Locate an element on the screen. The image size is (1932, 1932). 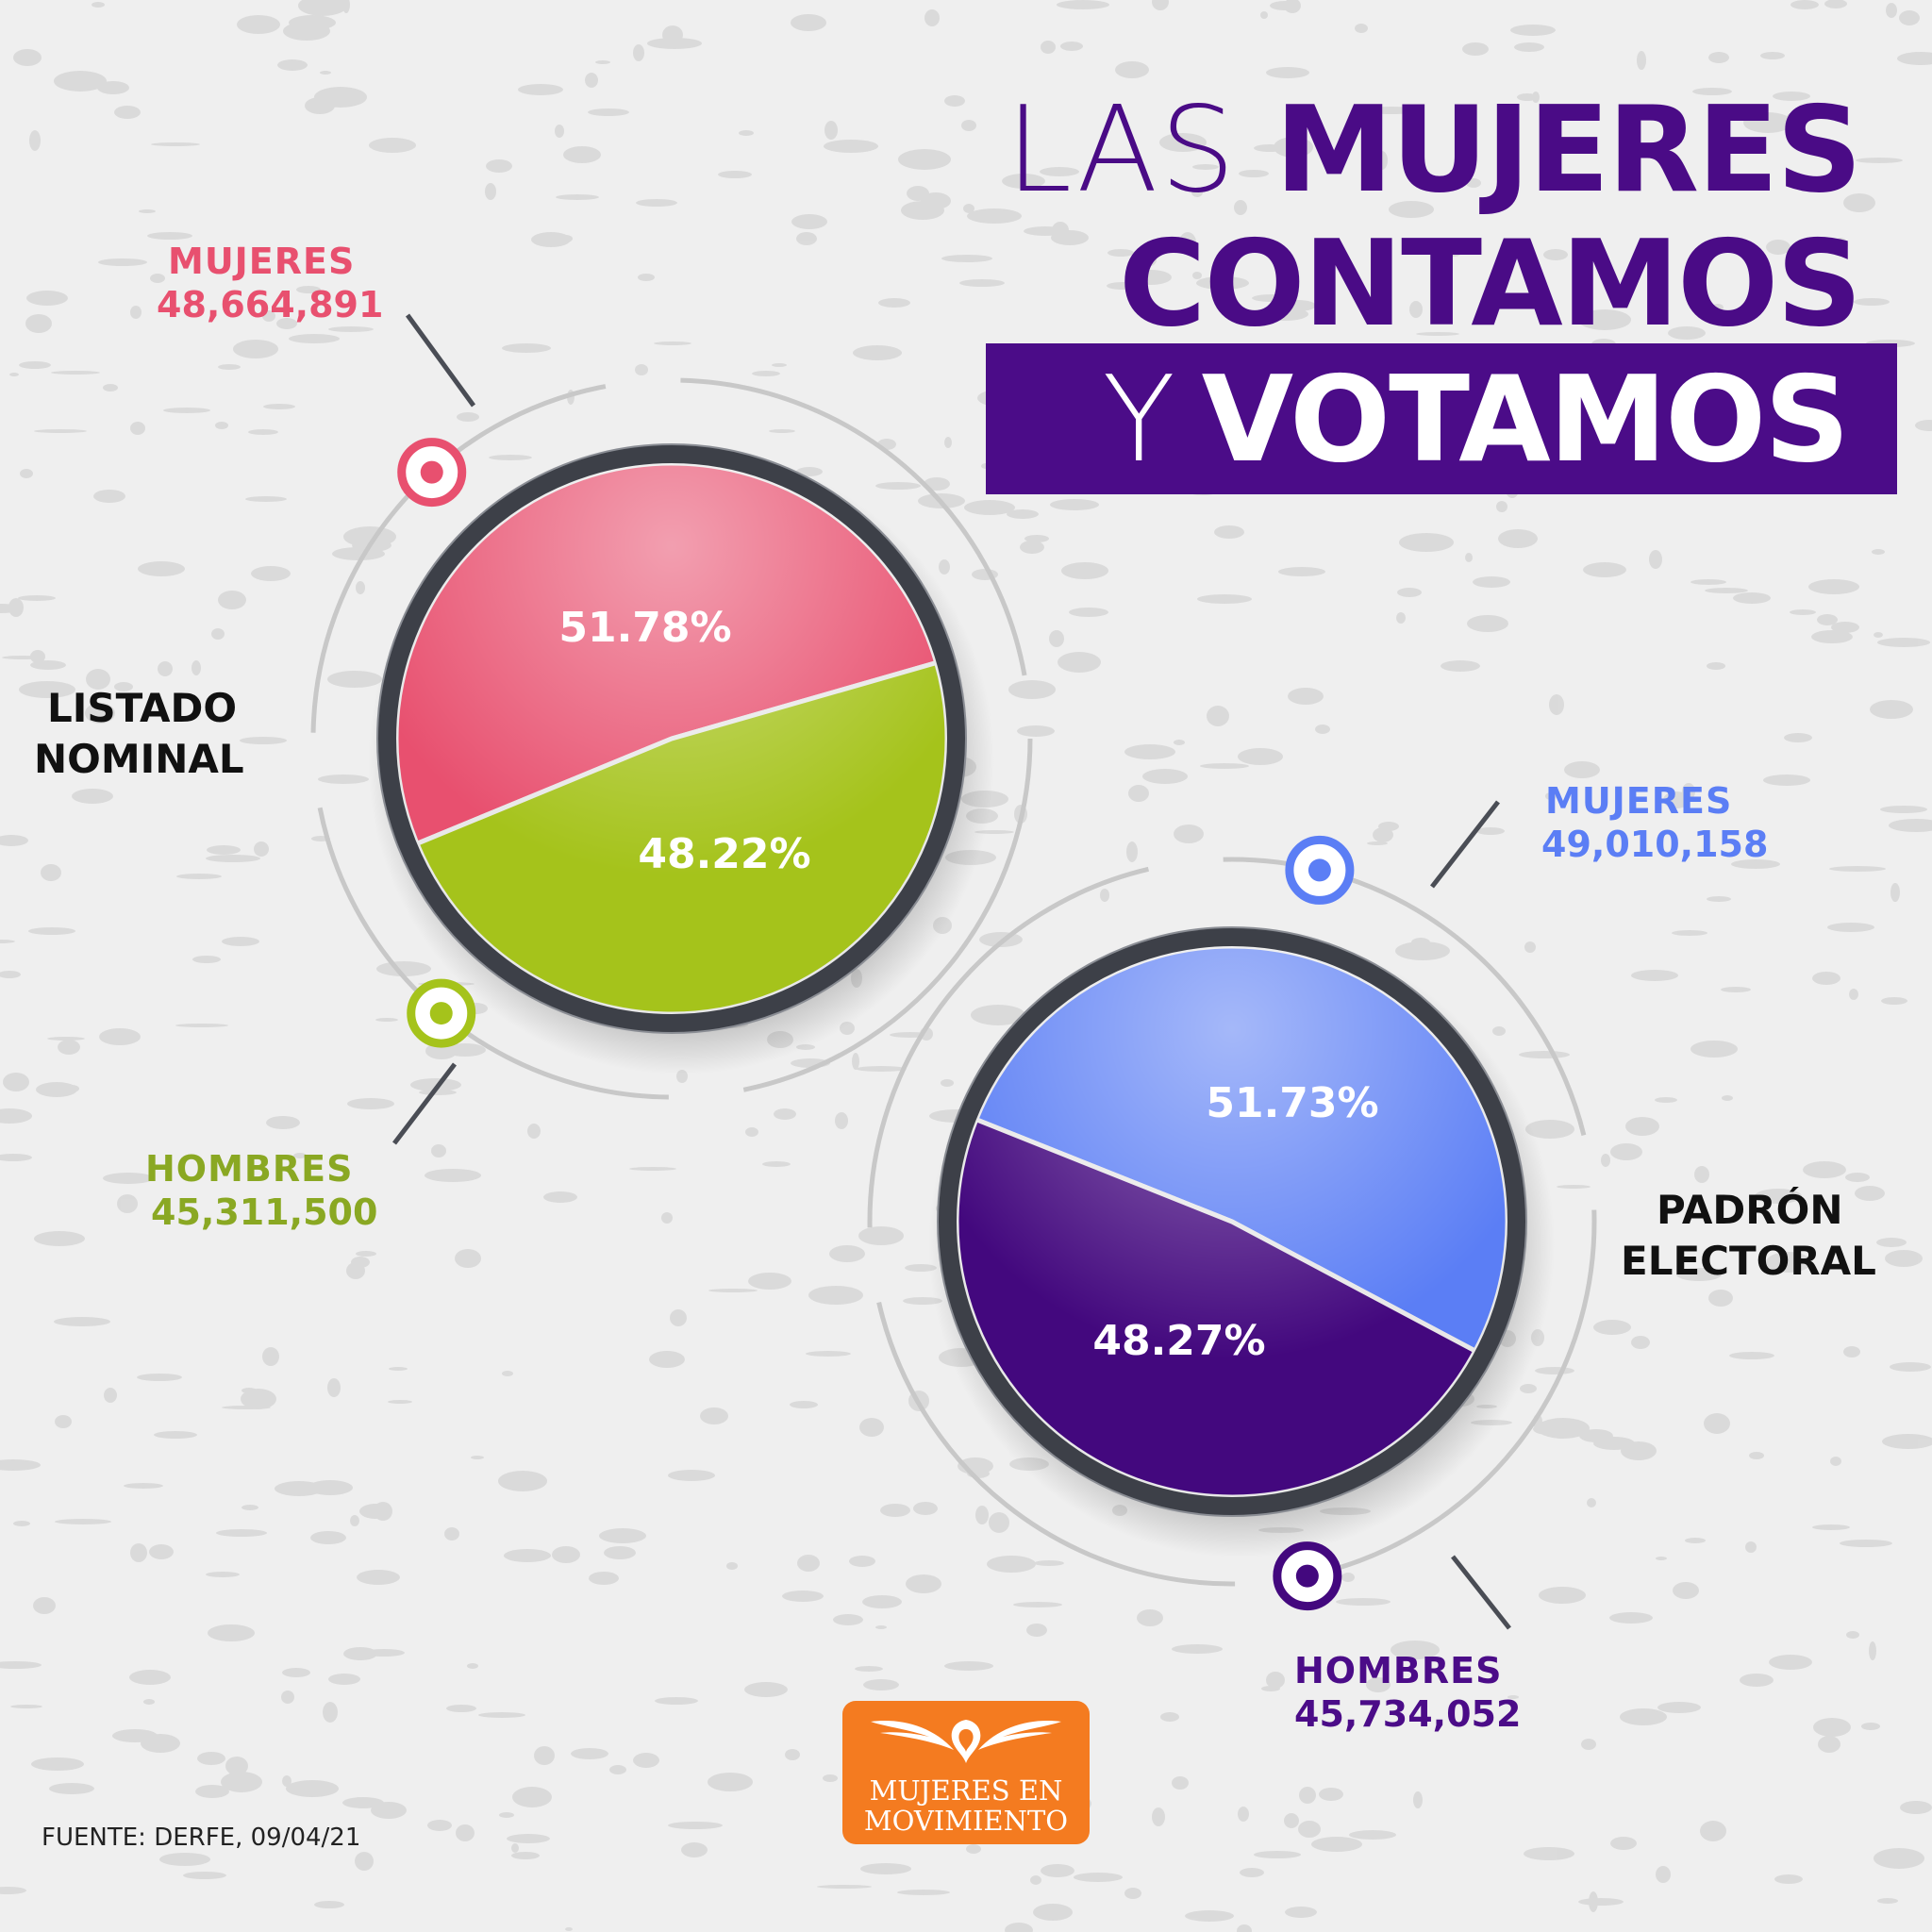
mujeres-en-movimiento-logo: MUJERES EN MOVIMIENTO is located at coordinates (966, 1773).